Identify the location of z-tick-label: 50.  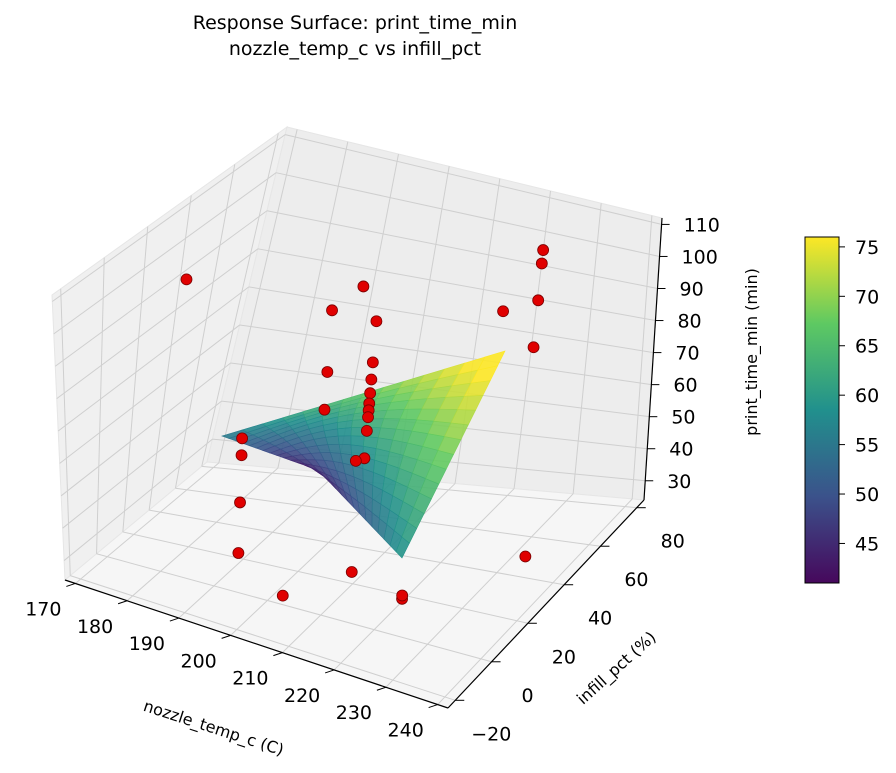
(683, 418).